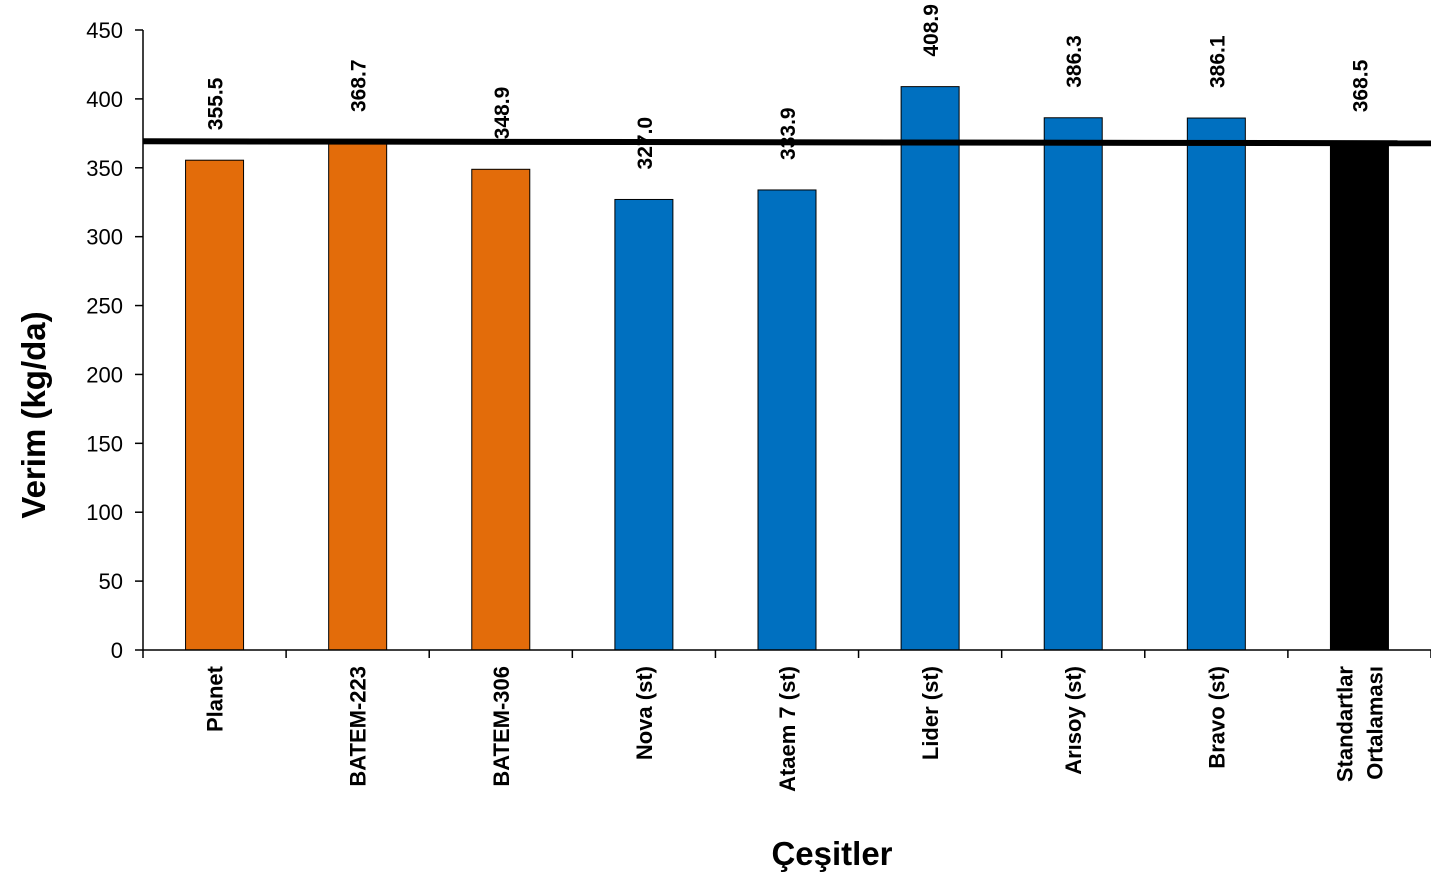 The image size is (1431, 880). What do you see at coordinates (104, 306) in the screenshot?
I see `y-tick-label: 250` at bounding box center [104, 306].